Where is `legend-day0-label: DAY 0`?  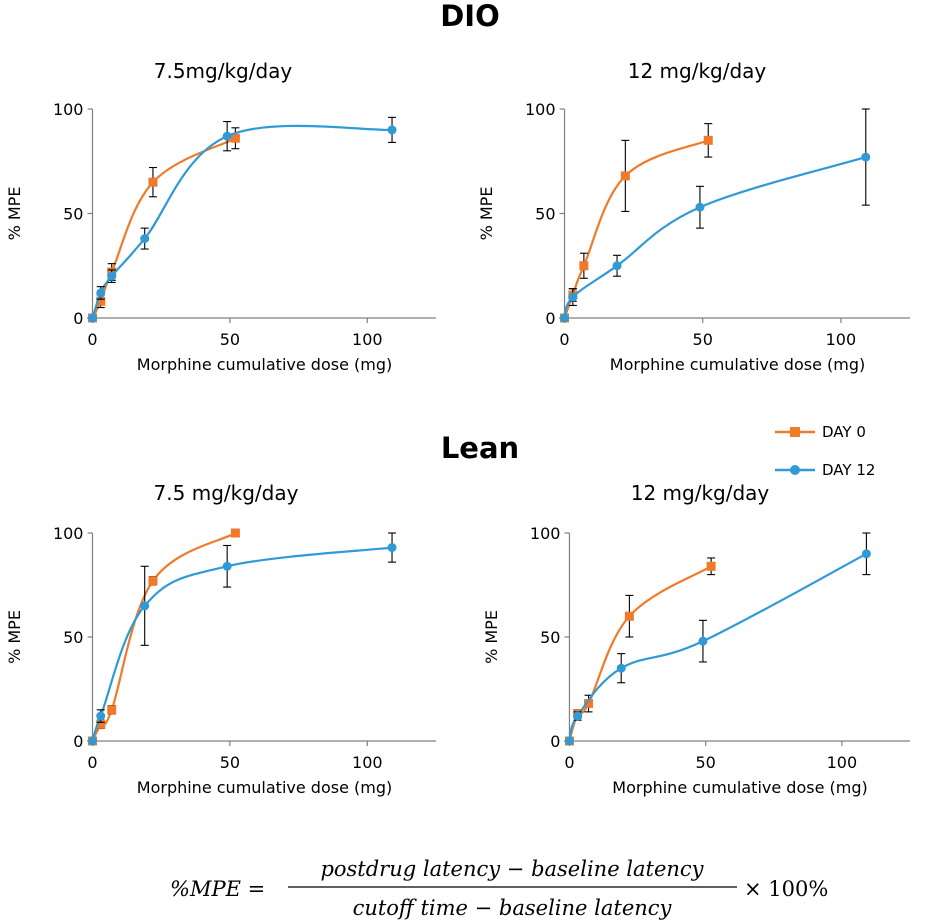 legend-day0-label: DAY 0 is located at coordinates (844, 432).